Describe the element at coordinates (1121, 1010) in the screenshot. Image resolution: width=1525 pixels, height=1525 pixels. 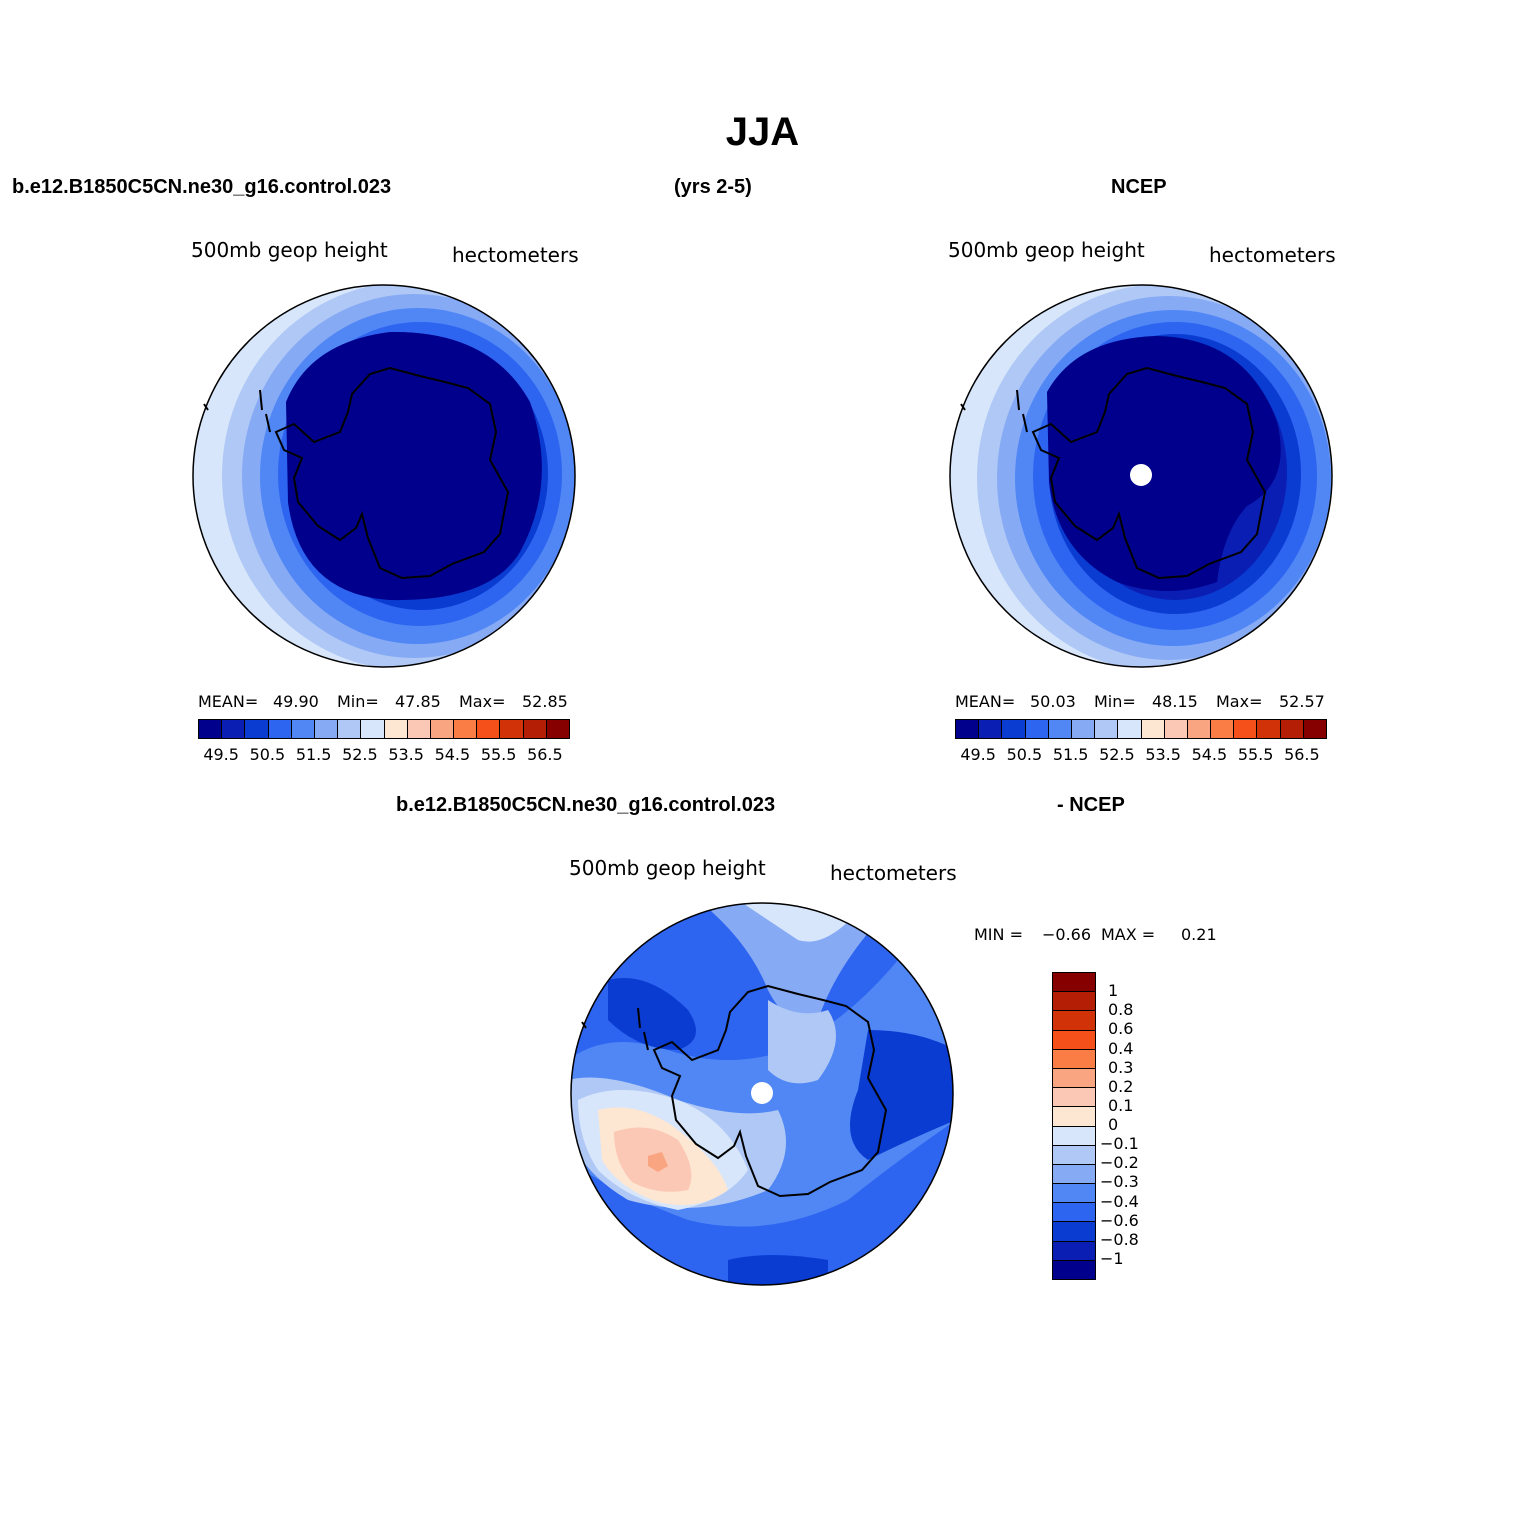
I see `colorbar-tick-label: 0.8` at that location.